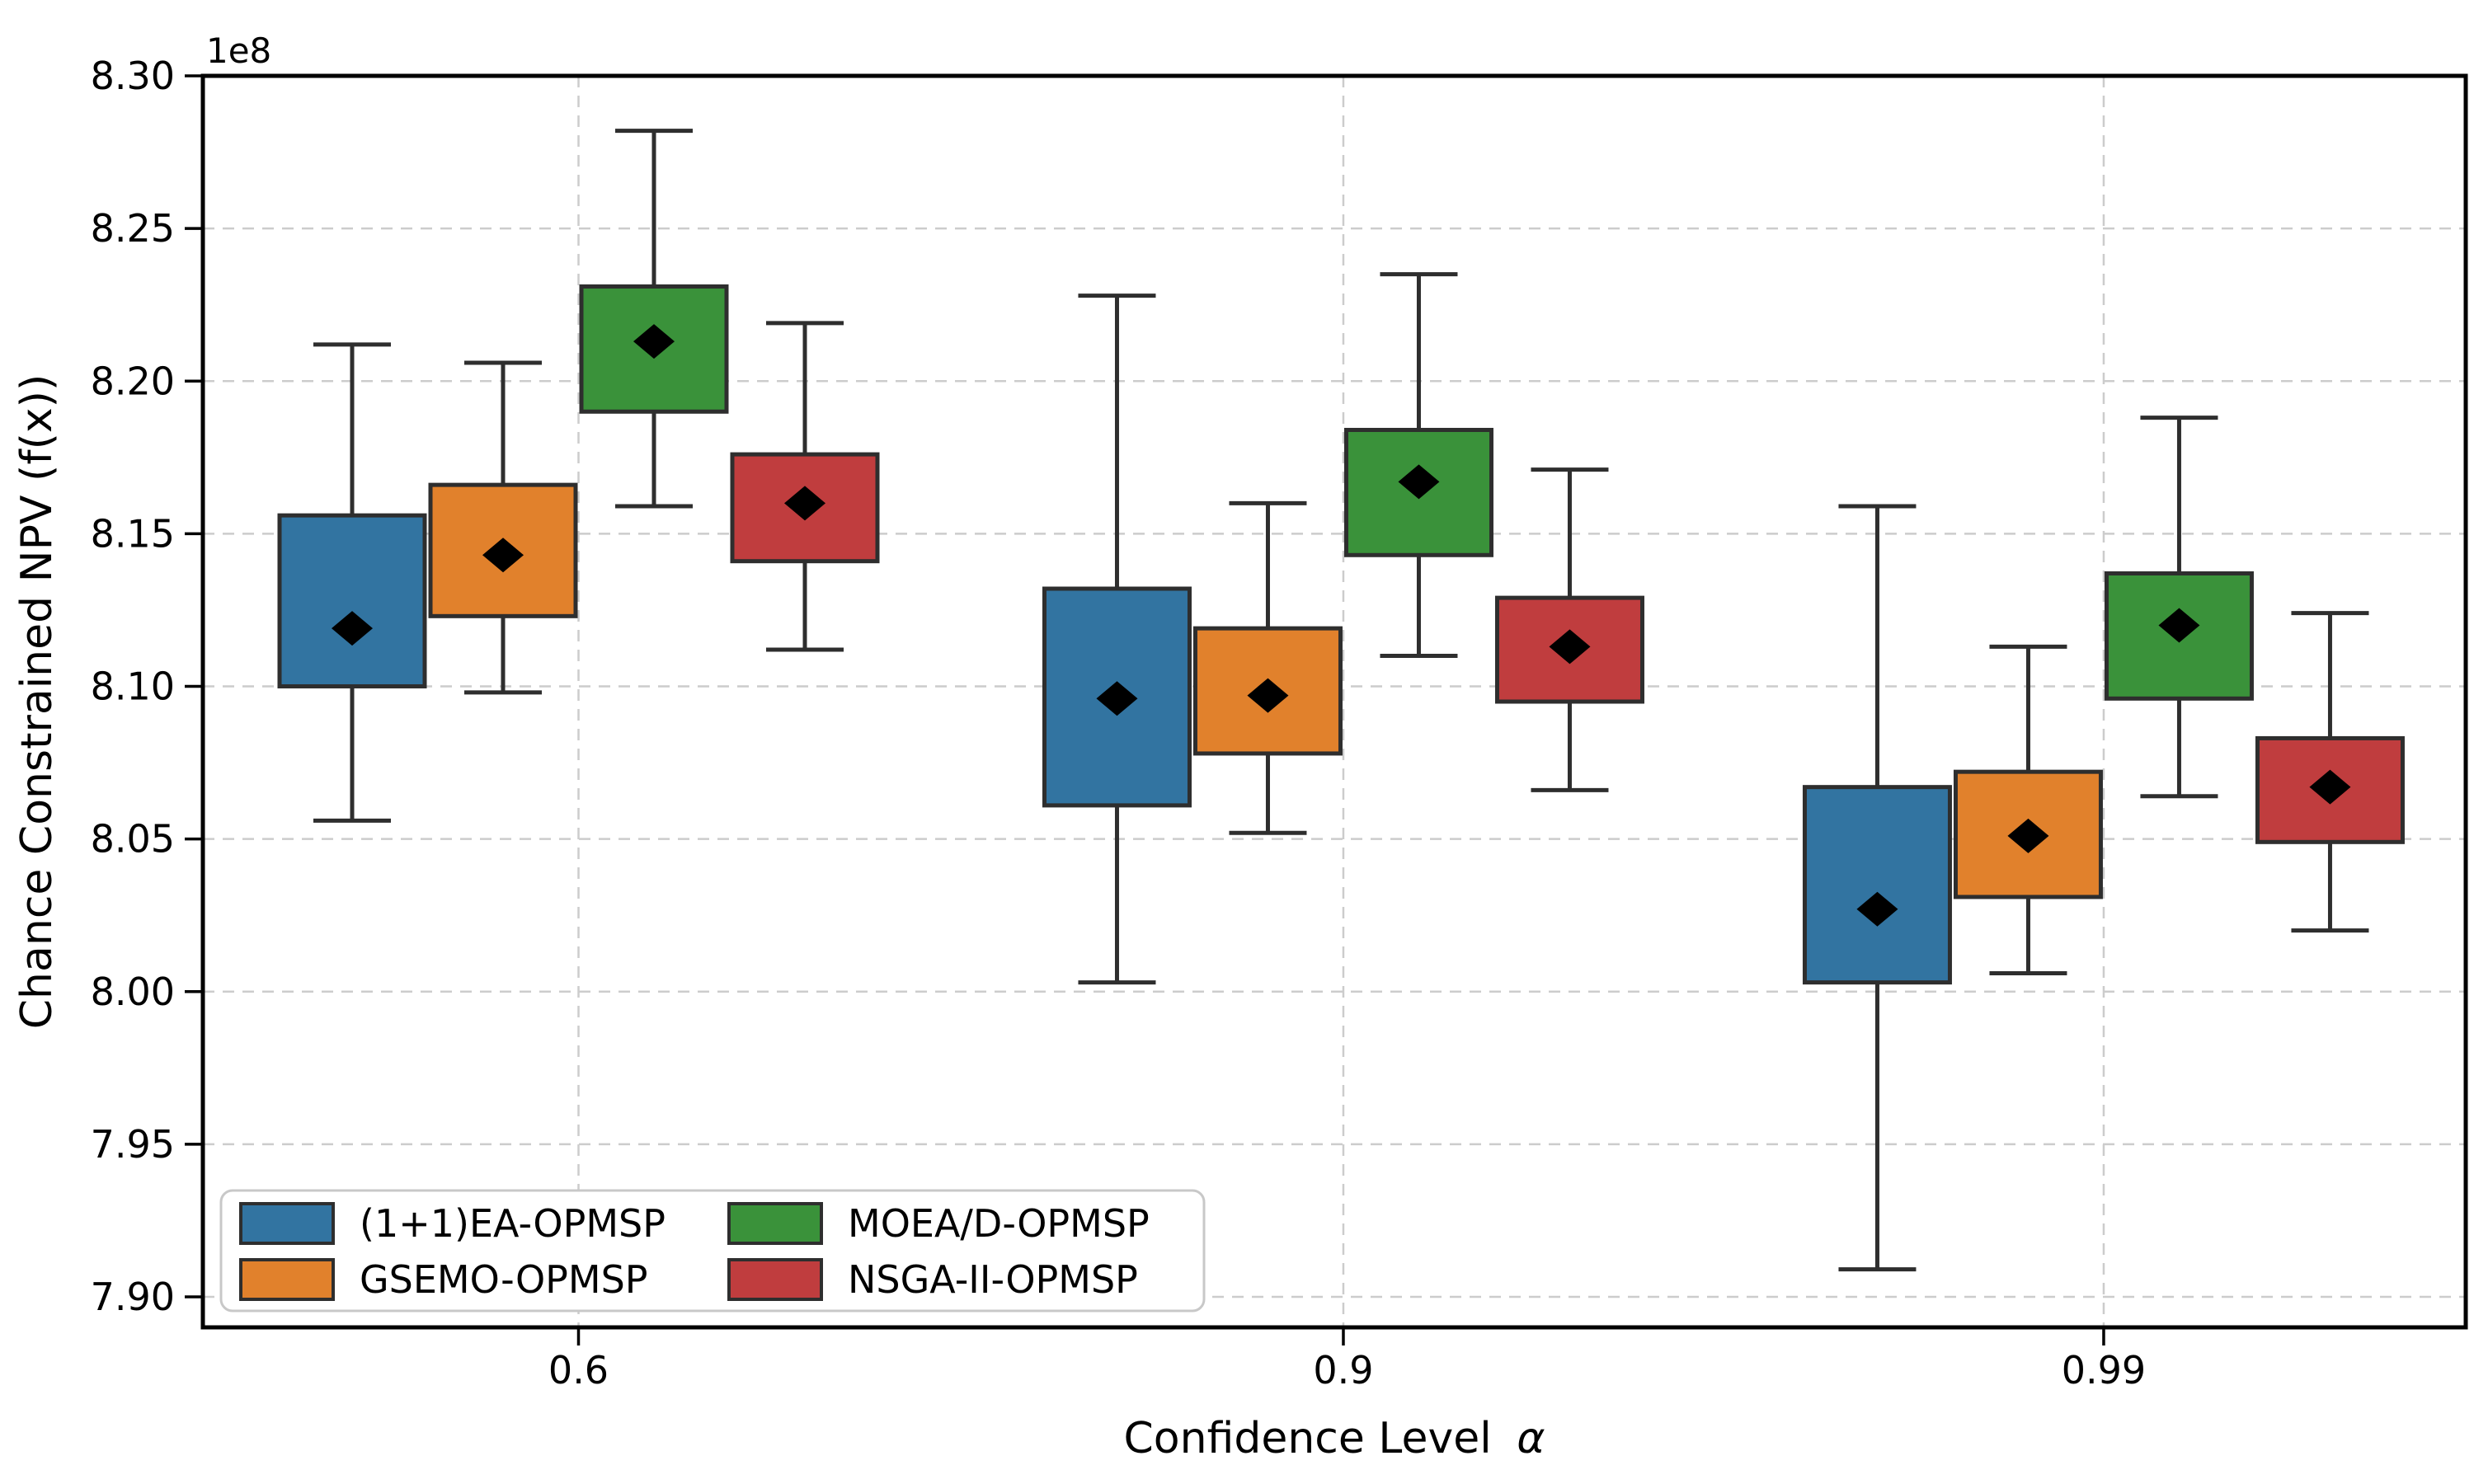 The height and width of the screenshot is (1484, 2474). Describe the element at coordinates (133, 992) in the screenshot. I see `y-tick-label: 8.00` at that location.